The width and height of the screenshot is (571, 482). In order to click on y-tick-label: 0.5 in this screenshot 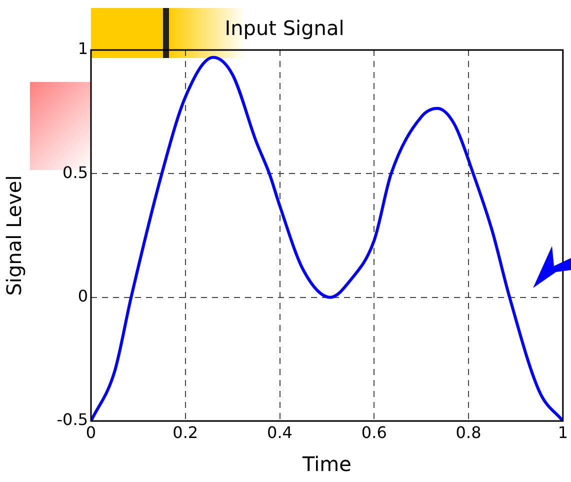, I will do `click(75, 172)`.